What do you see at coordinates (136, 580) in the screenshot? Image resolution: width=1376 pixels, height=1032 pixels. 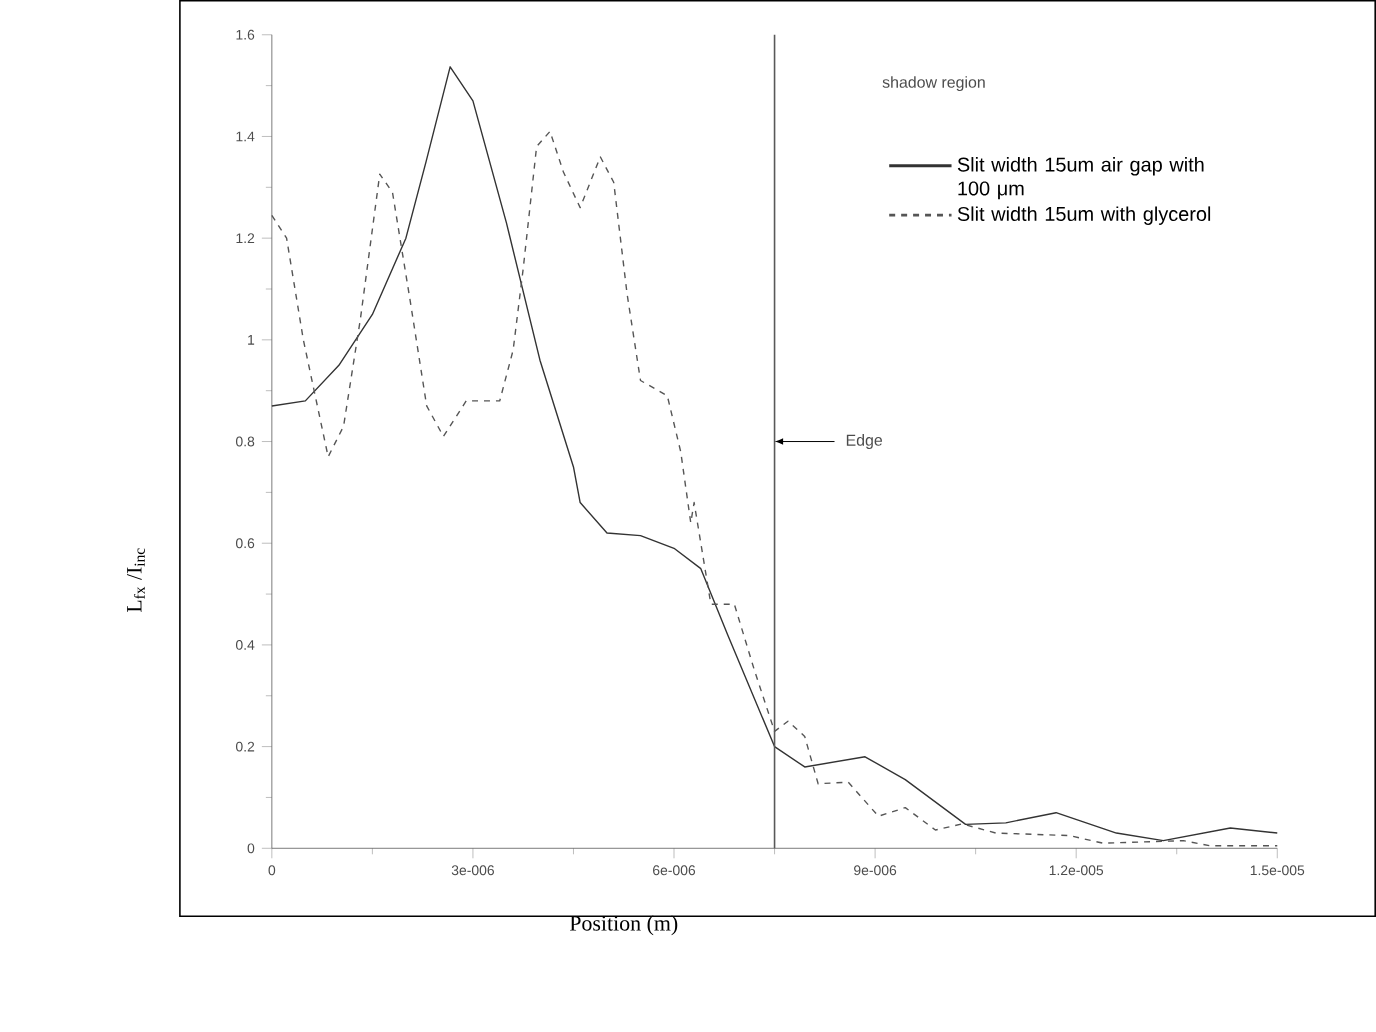 I see `y-axis-title: L$_{fx}$ /I$_{inc}$` at bounding box center [136, 580].